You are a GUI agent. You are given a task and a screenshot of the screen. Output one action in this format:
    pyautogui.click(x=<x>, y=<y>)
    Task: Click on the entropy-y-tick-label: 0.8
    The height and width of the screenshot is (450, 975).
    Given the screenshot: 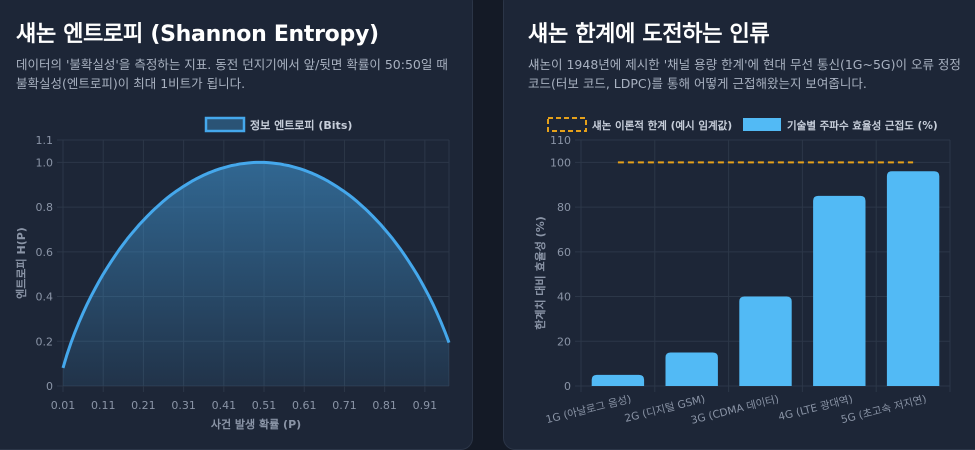 What is the action you would take?
    pyautogui.click(x=45, y=207)
    